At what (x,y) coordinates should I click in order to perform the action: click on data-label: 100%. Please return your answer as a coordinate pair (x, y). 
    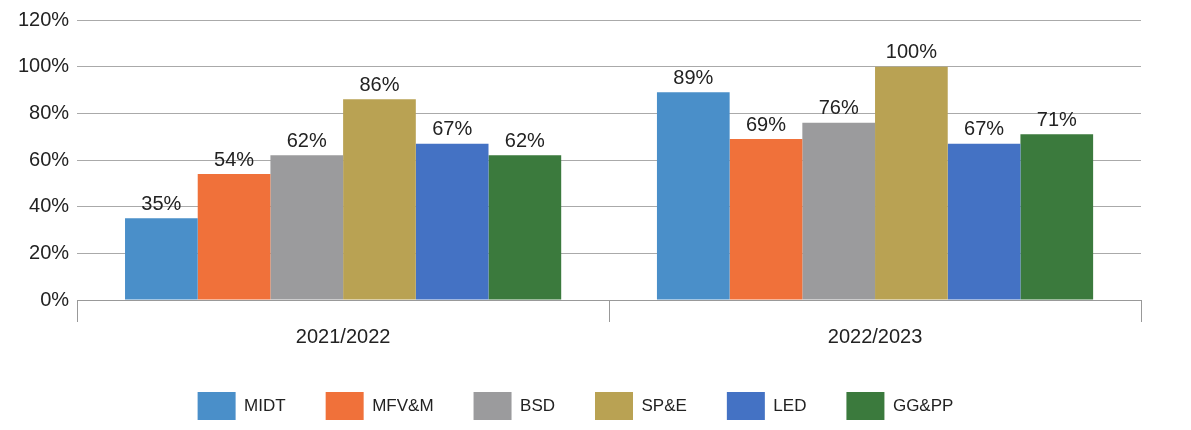
    Looking at the image, I should click on (911, 51).